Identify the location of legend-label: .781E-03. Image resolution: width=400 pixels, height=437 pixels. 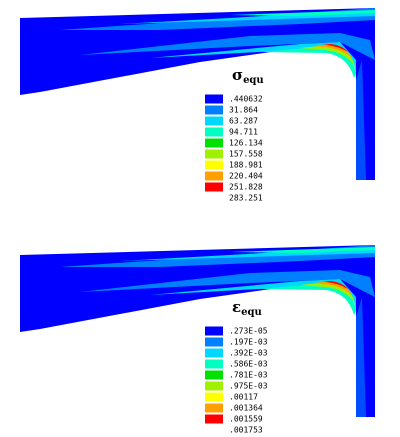
(248, 375).